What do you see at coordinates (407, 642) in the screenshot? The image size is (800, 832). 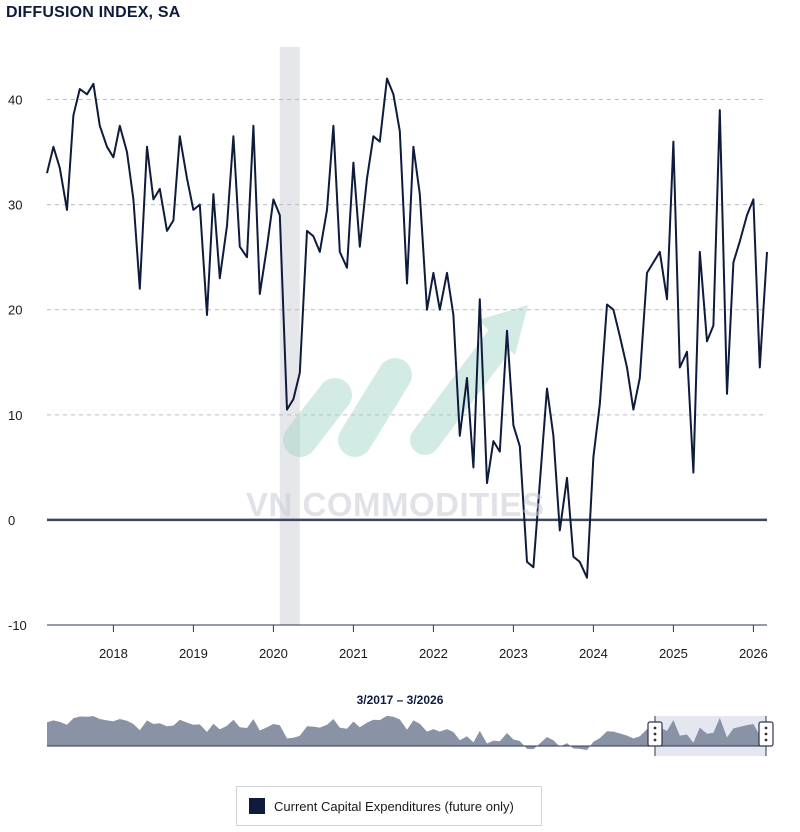 I see `x-axis: 2018 2019 2020 2021 2022 2023 2024 2025 2026` at bounding box center [407, 642].